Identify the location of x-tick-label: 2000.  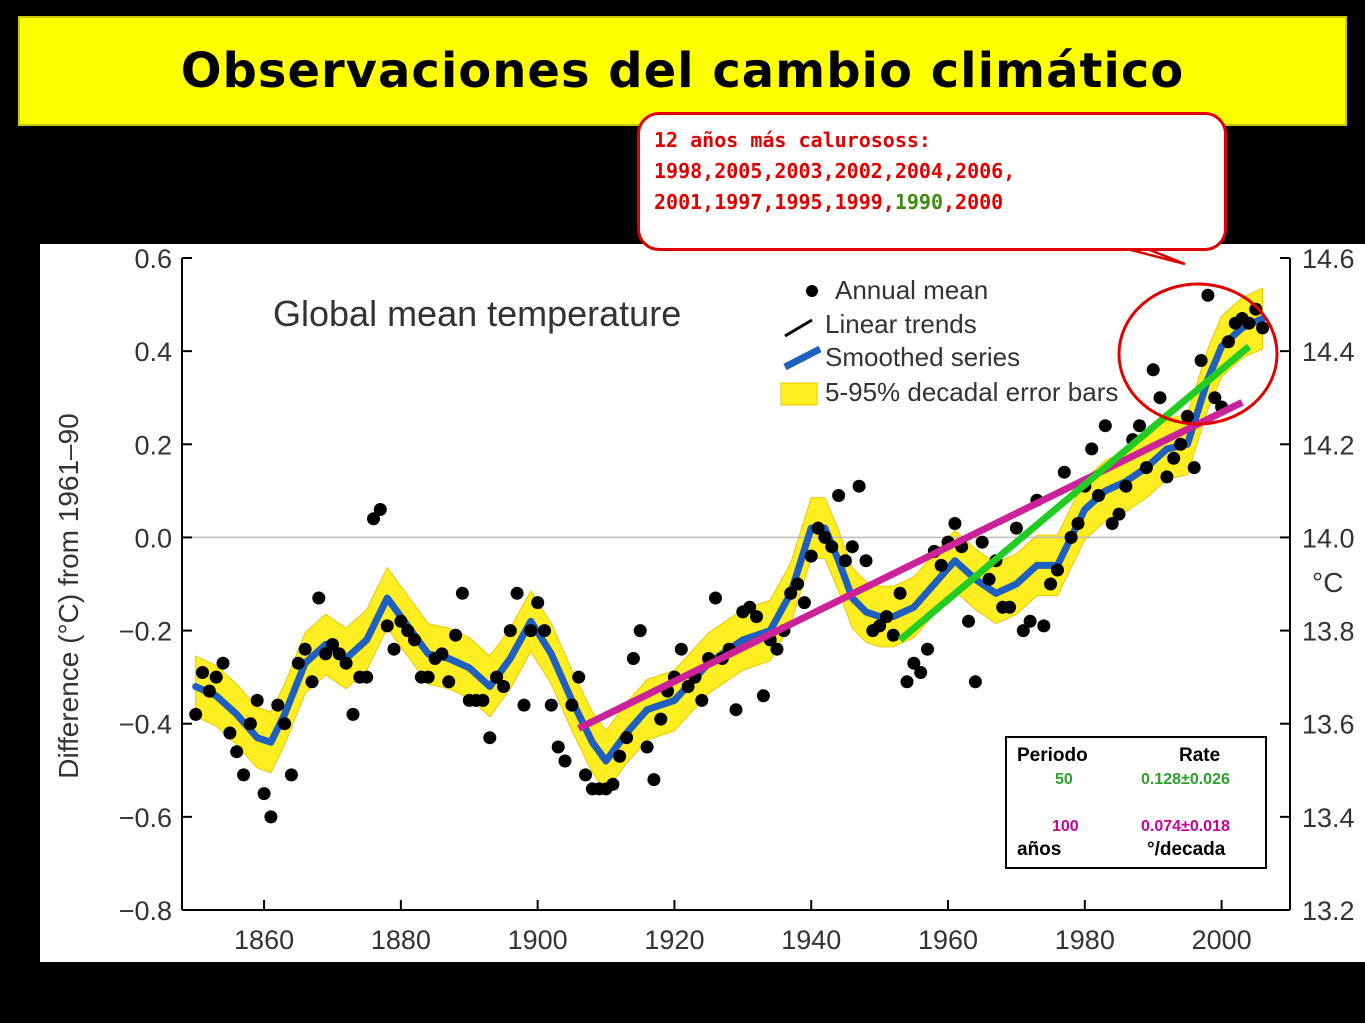
(1222, 940).